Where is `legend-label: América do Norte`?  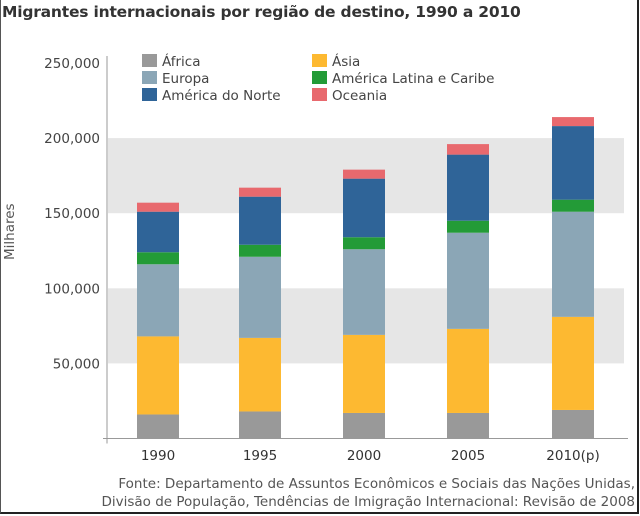
legend-label: América do Norte is located at coordinates (221, 96).